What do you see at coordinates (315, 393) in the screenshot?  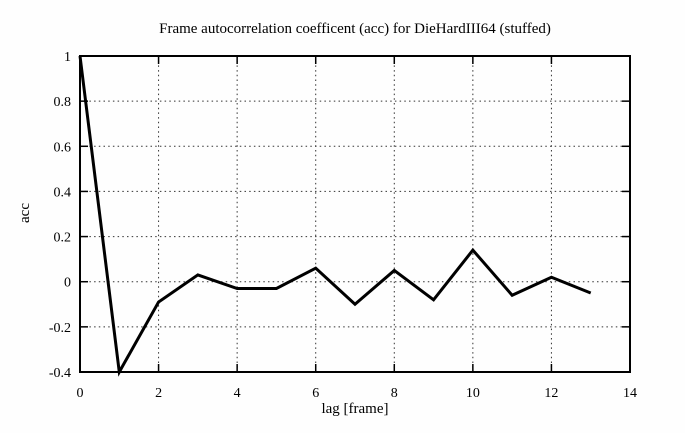 I see `x-tick-label: 6` at bounding box center [315, 393].